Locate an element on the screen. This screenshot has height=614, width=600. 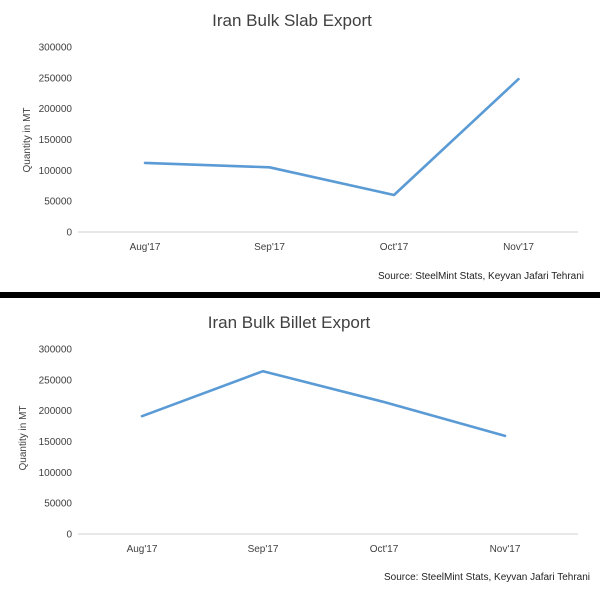
panel-divider is located at coordinates (300, 295).